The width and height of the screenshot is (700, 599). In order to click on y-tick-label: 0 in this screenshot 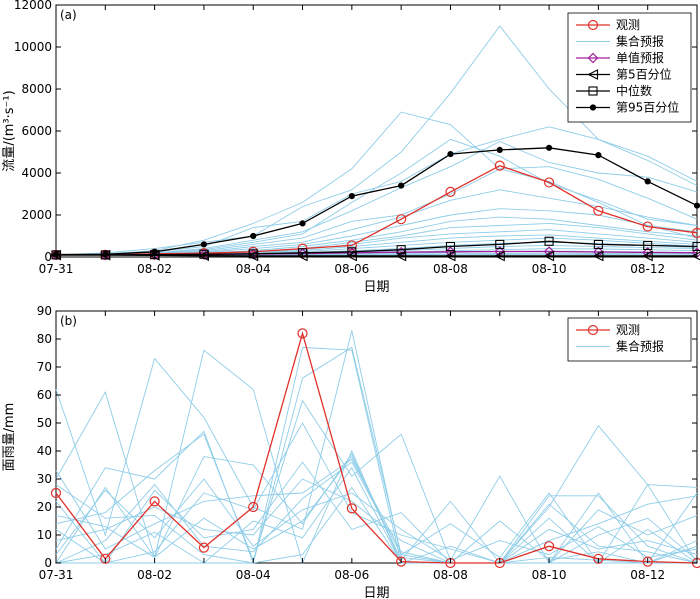, I will do `click(48, 257)`.